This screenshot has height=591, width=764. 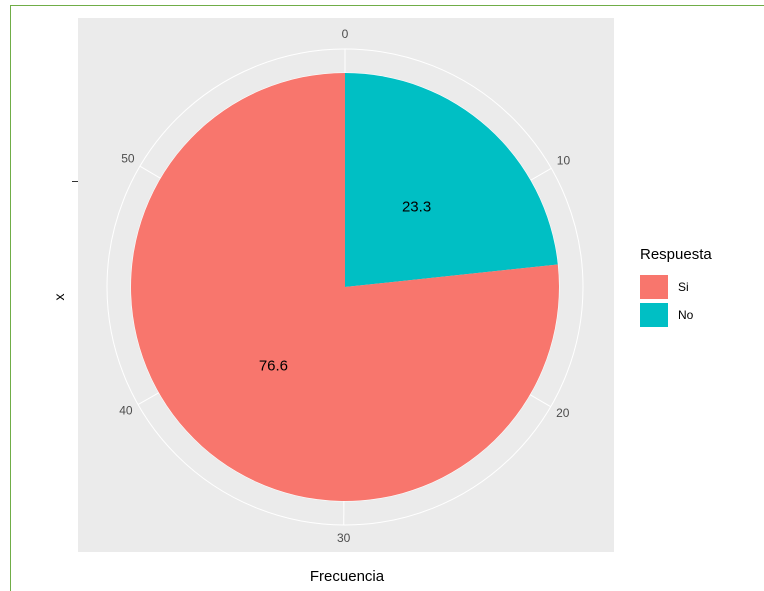 What do you see at coordinates (683, 287) in the screenshot?
I see `legend-label-si: Si` at bounding box center [683, 287].